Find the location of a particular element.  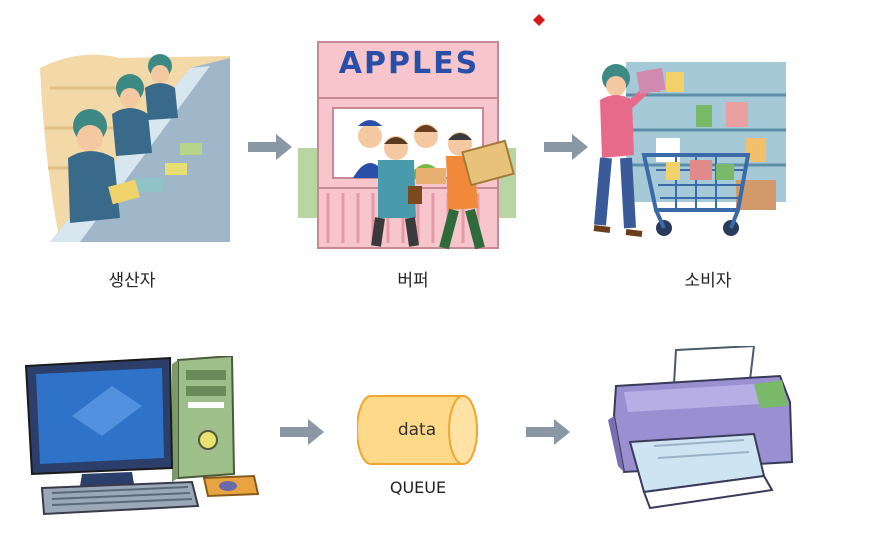

queue-container: data is located at coordinates (418, 430).